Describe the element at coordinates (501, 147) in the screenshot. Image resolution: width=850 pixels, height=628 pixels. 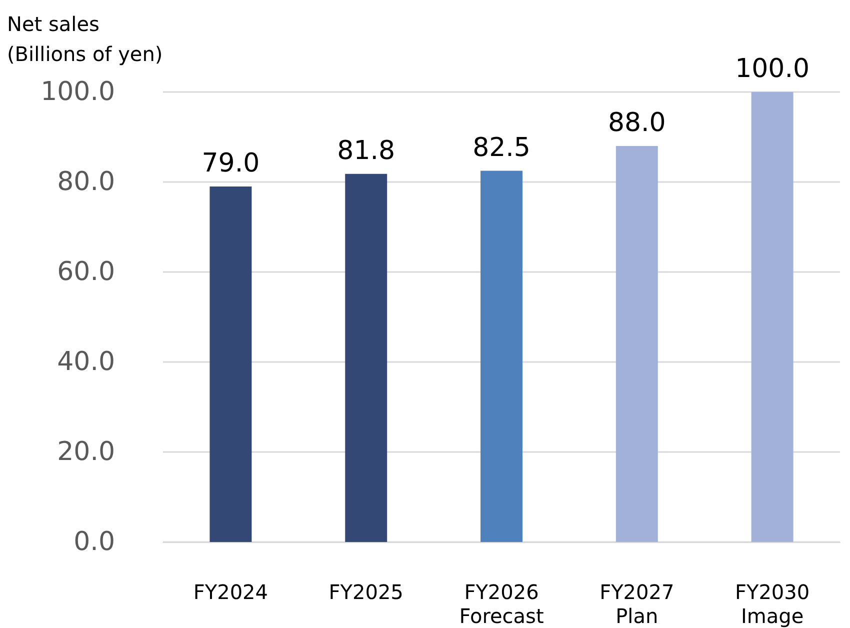
I see `data-label: 82.5` at that location.